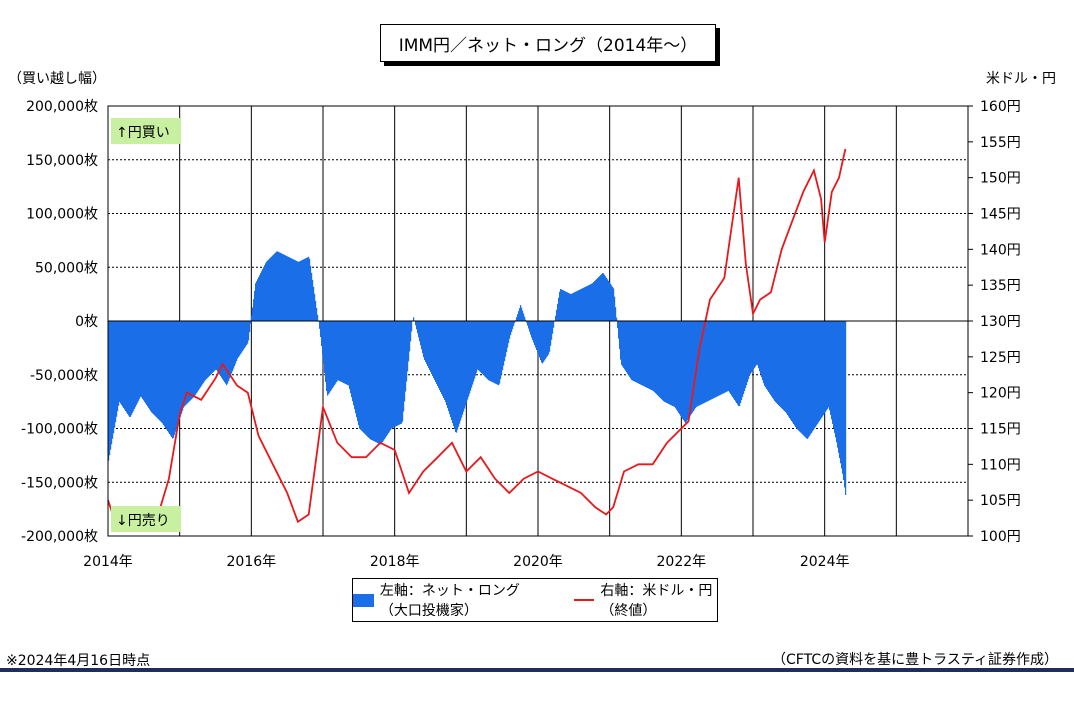  What do you see at coordinates (363, 600) in the screenshot?
I see `legend-swatch-bar` at bounding box center [363, 600].